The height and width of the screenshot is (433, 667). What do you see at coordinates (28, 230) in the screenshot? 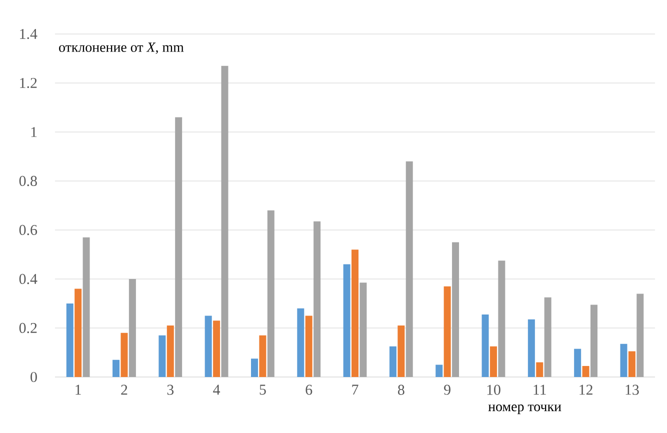
I see `y-tick-label: 0.6` at bounding box center [28, 230].